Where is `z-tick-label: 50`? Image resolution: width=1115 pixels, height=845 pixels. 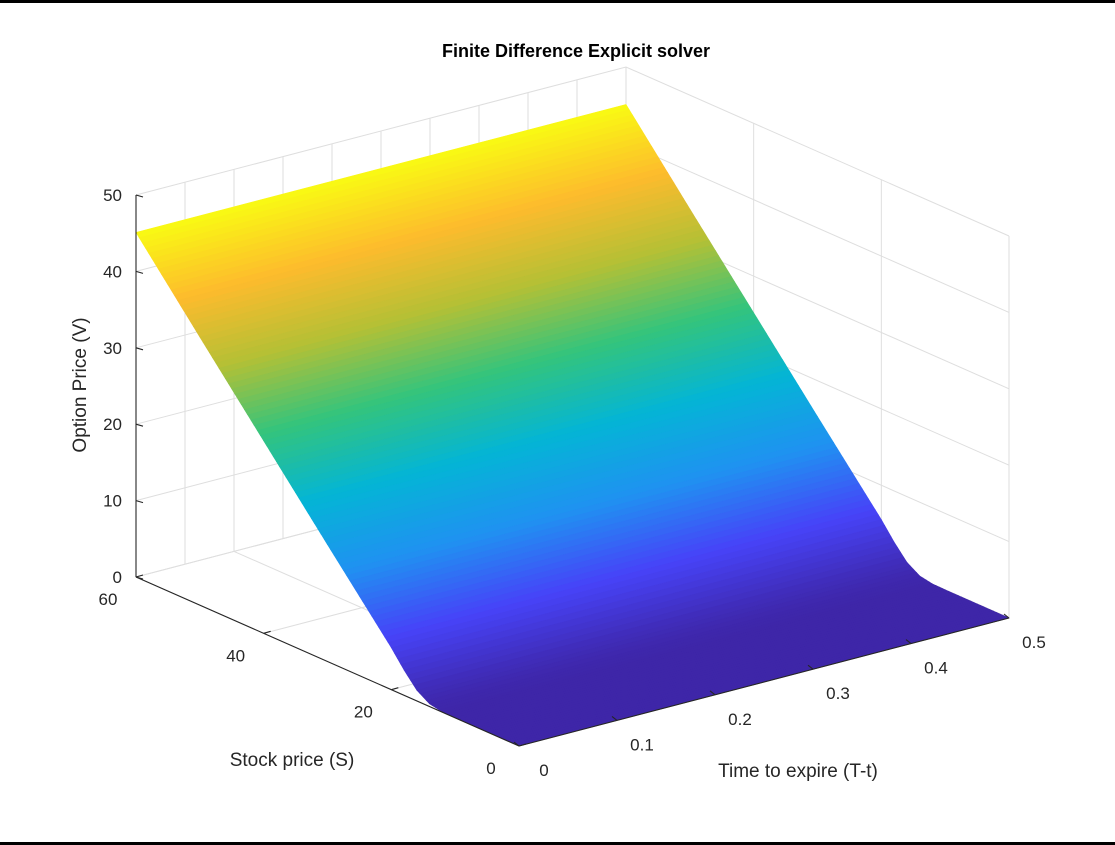
z-tick-label: 50 is located at coordinates (112, 195).